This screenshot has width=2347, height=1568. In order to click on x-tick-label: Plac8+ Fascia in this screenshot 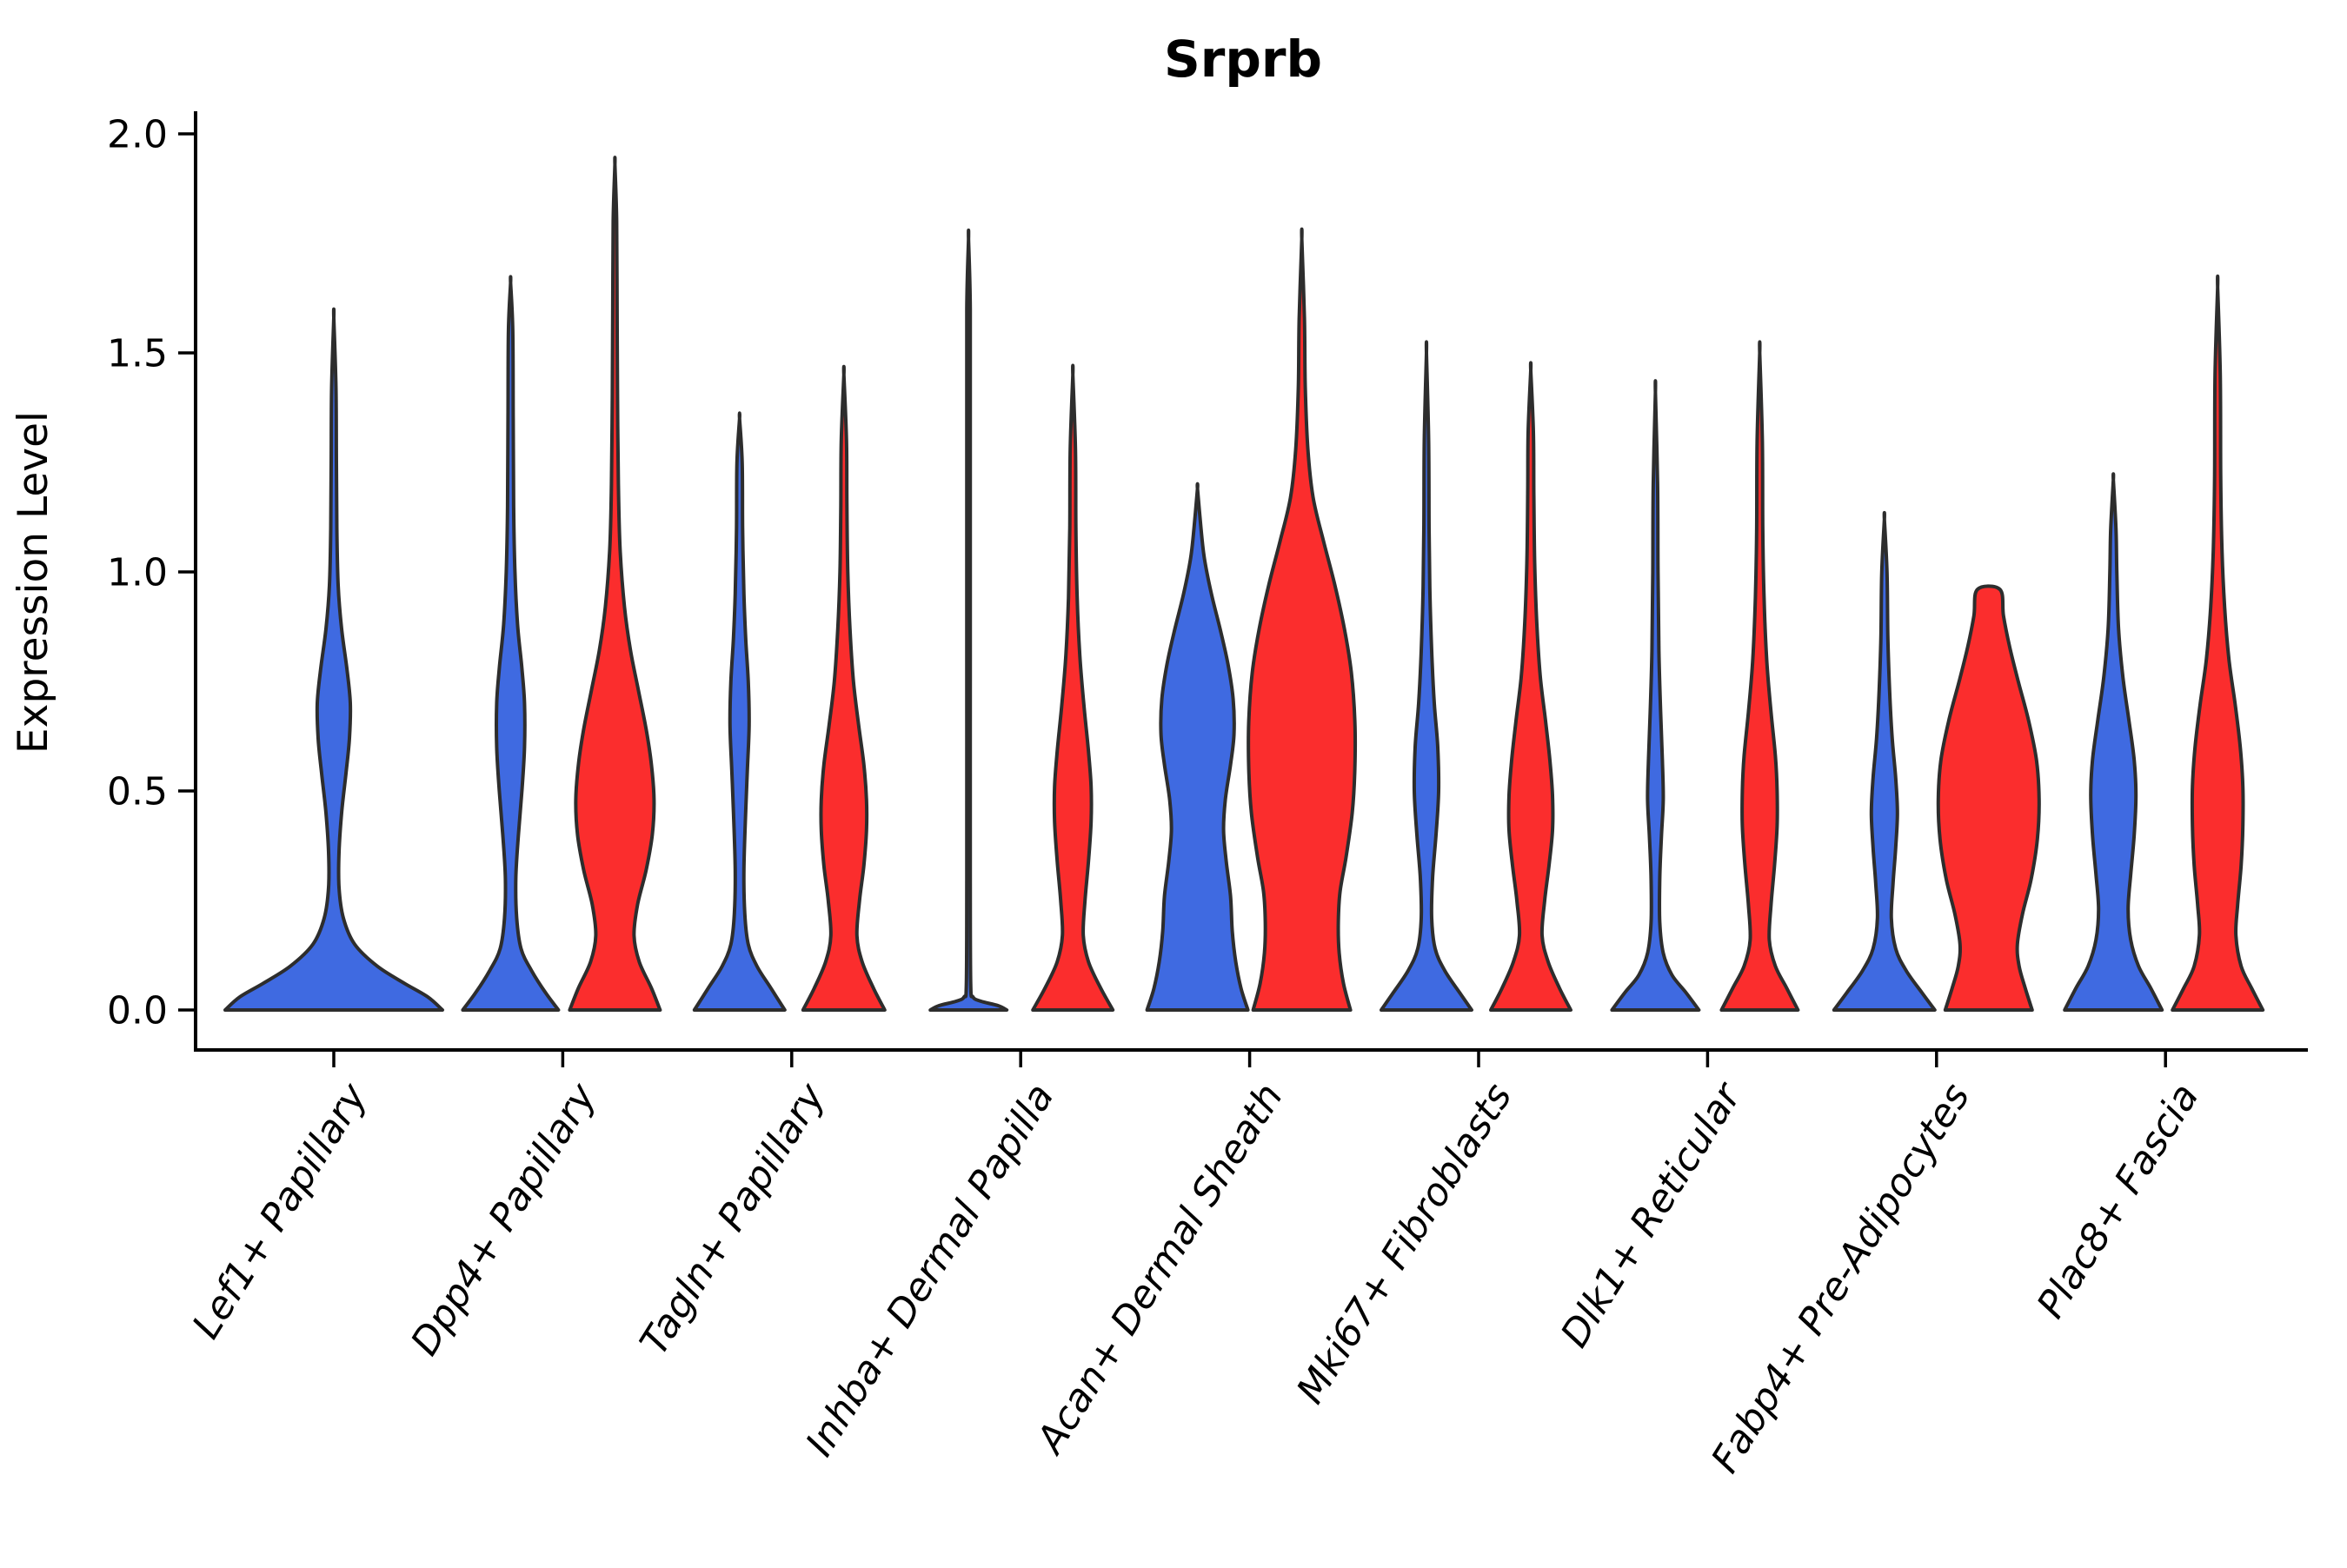, I will do `click(2118, 1201)`.